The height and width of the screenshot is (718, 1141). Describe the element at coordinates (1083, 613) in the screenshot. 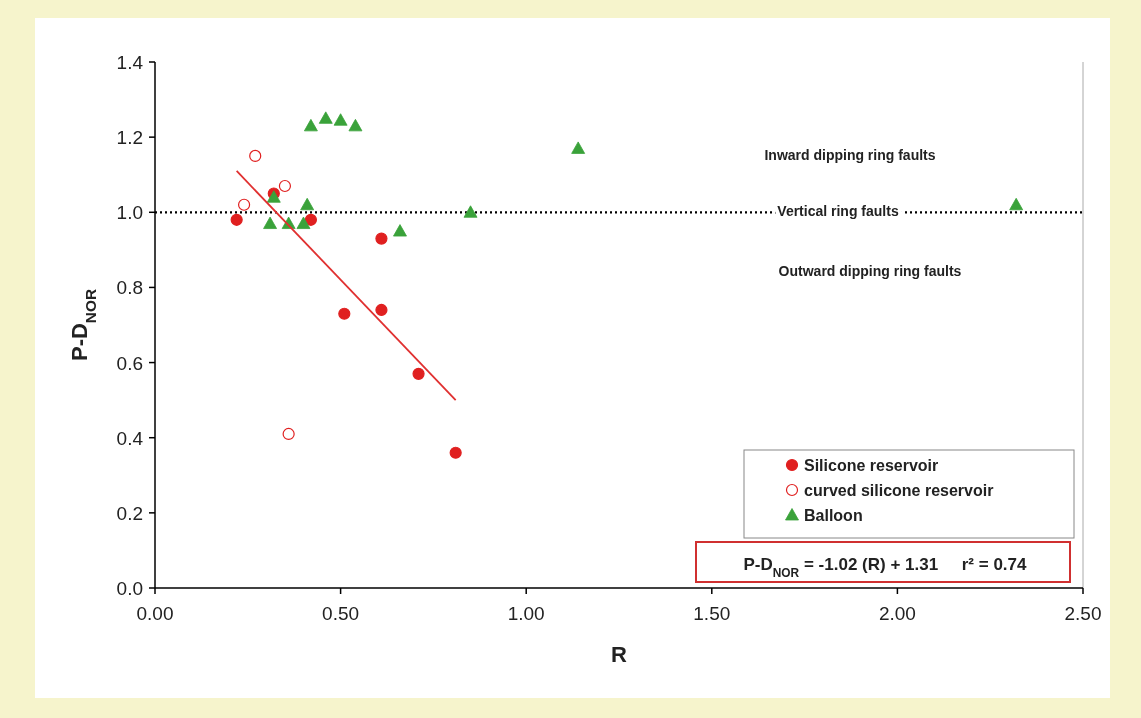

I see `x-tick-label: 2.50` at that location.